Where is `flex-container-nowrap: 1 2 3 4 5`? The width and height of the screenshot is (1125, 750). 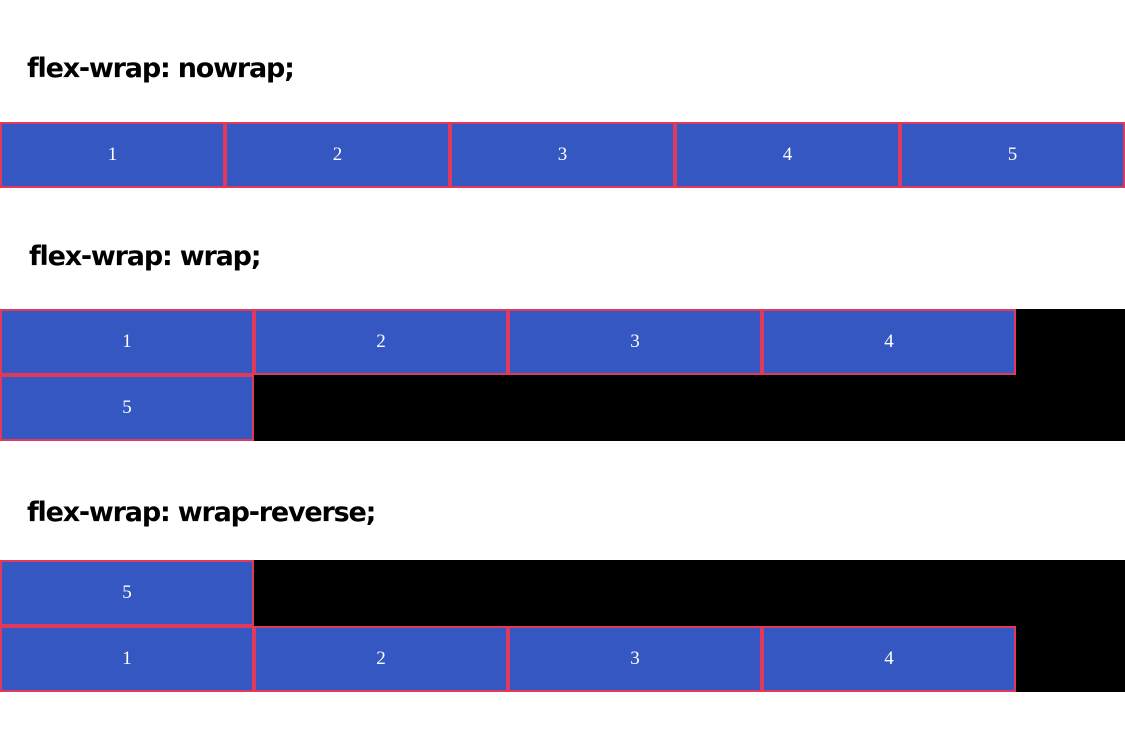 flex-container-nowrap: 1 2 3 4 5 is located at coordinates (562, 155).